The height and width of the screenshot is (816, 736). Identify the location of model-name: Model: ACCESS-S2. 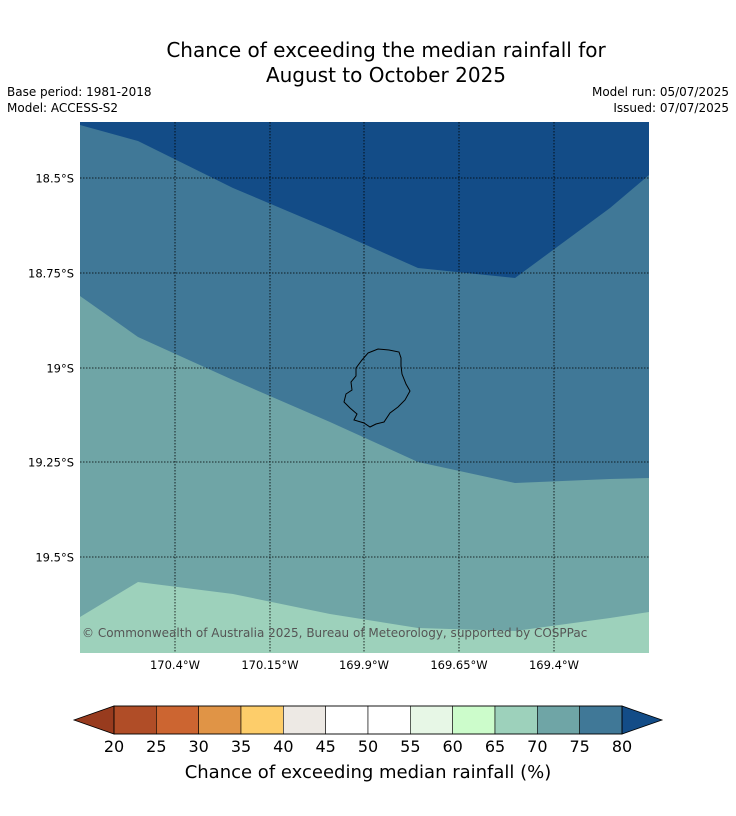
(63, 108).